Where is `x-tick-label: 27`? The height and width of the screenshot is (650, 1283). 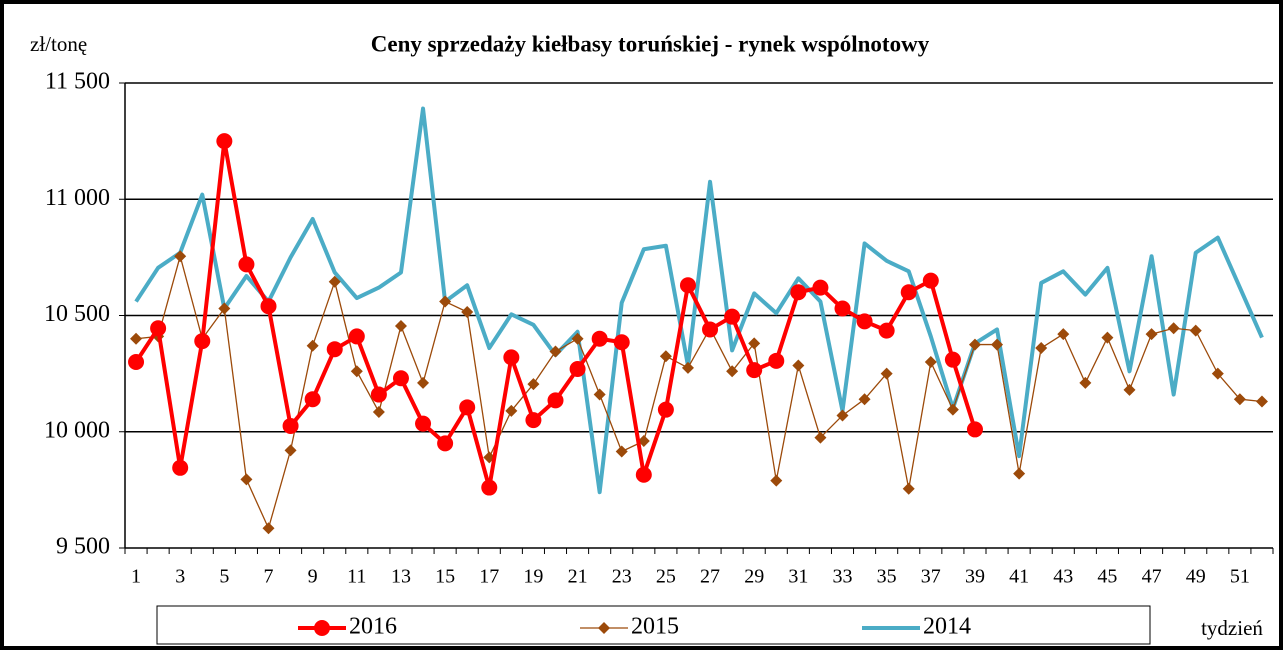 x-tick-label: 27 is located at coordinates (710, 577).